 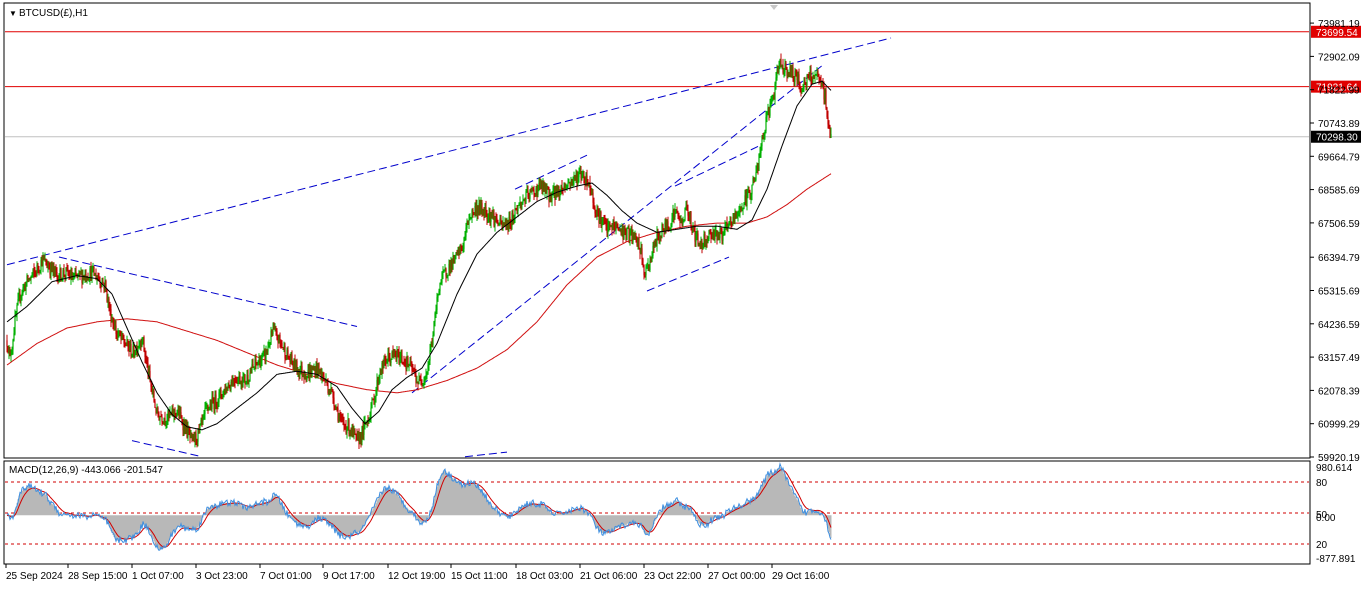 I want to click on y-tick-5: 68585.69, so click(x=1339, y=191).